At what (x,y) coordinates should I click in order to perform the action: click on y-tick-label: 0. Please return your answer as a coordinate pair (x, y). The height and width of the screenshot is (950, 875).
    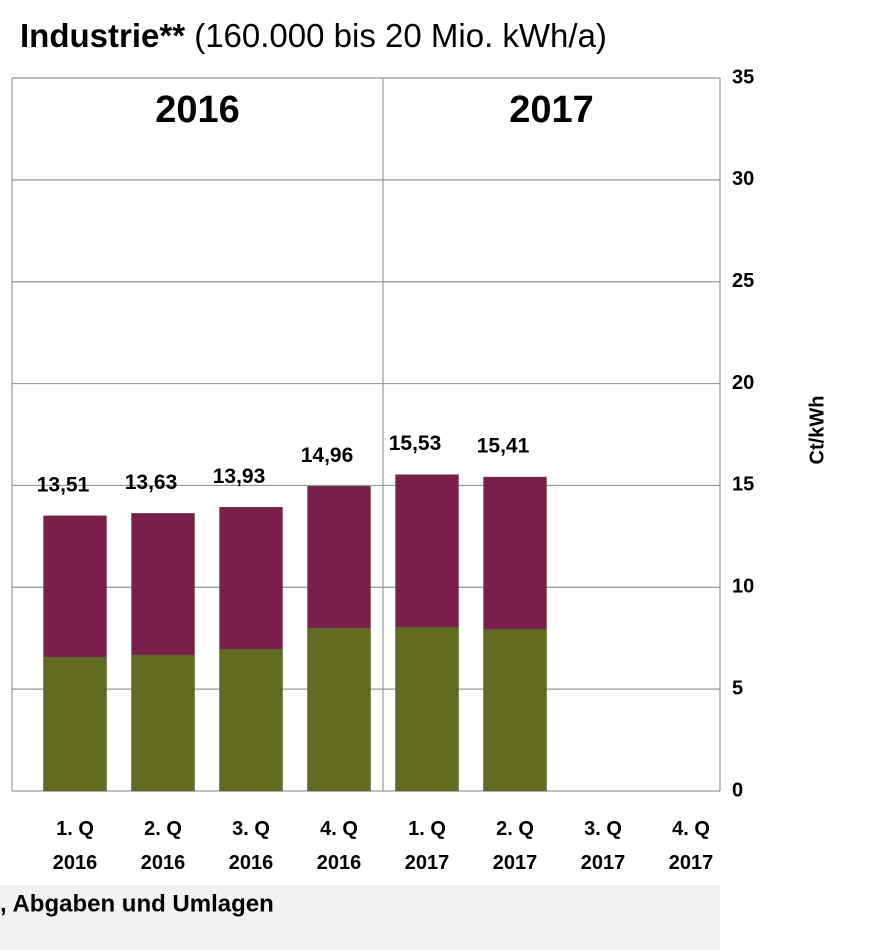
    Looking at the image, I should click on (737, 790).